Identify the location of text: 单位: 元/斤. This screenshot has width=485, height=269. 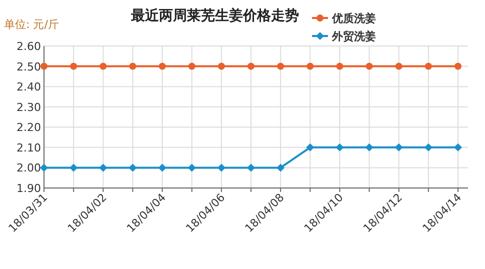
(31, 24).